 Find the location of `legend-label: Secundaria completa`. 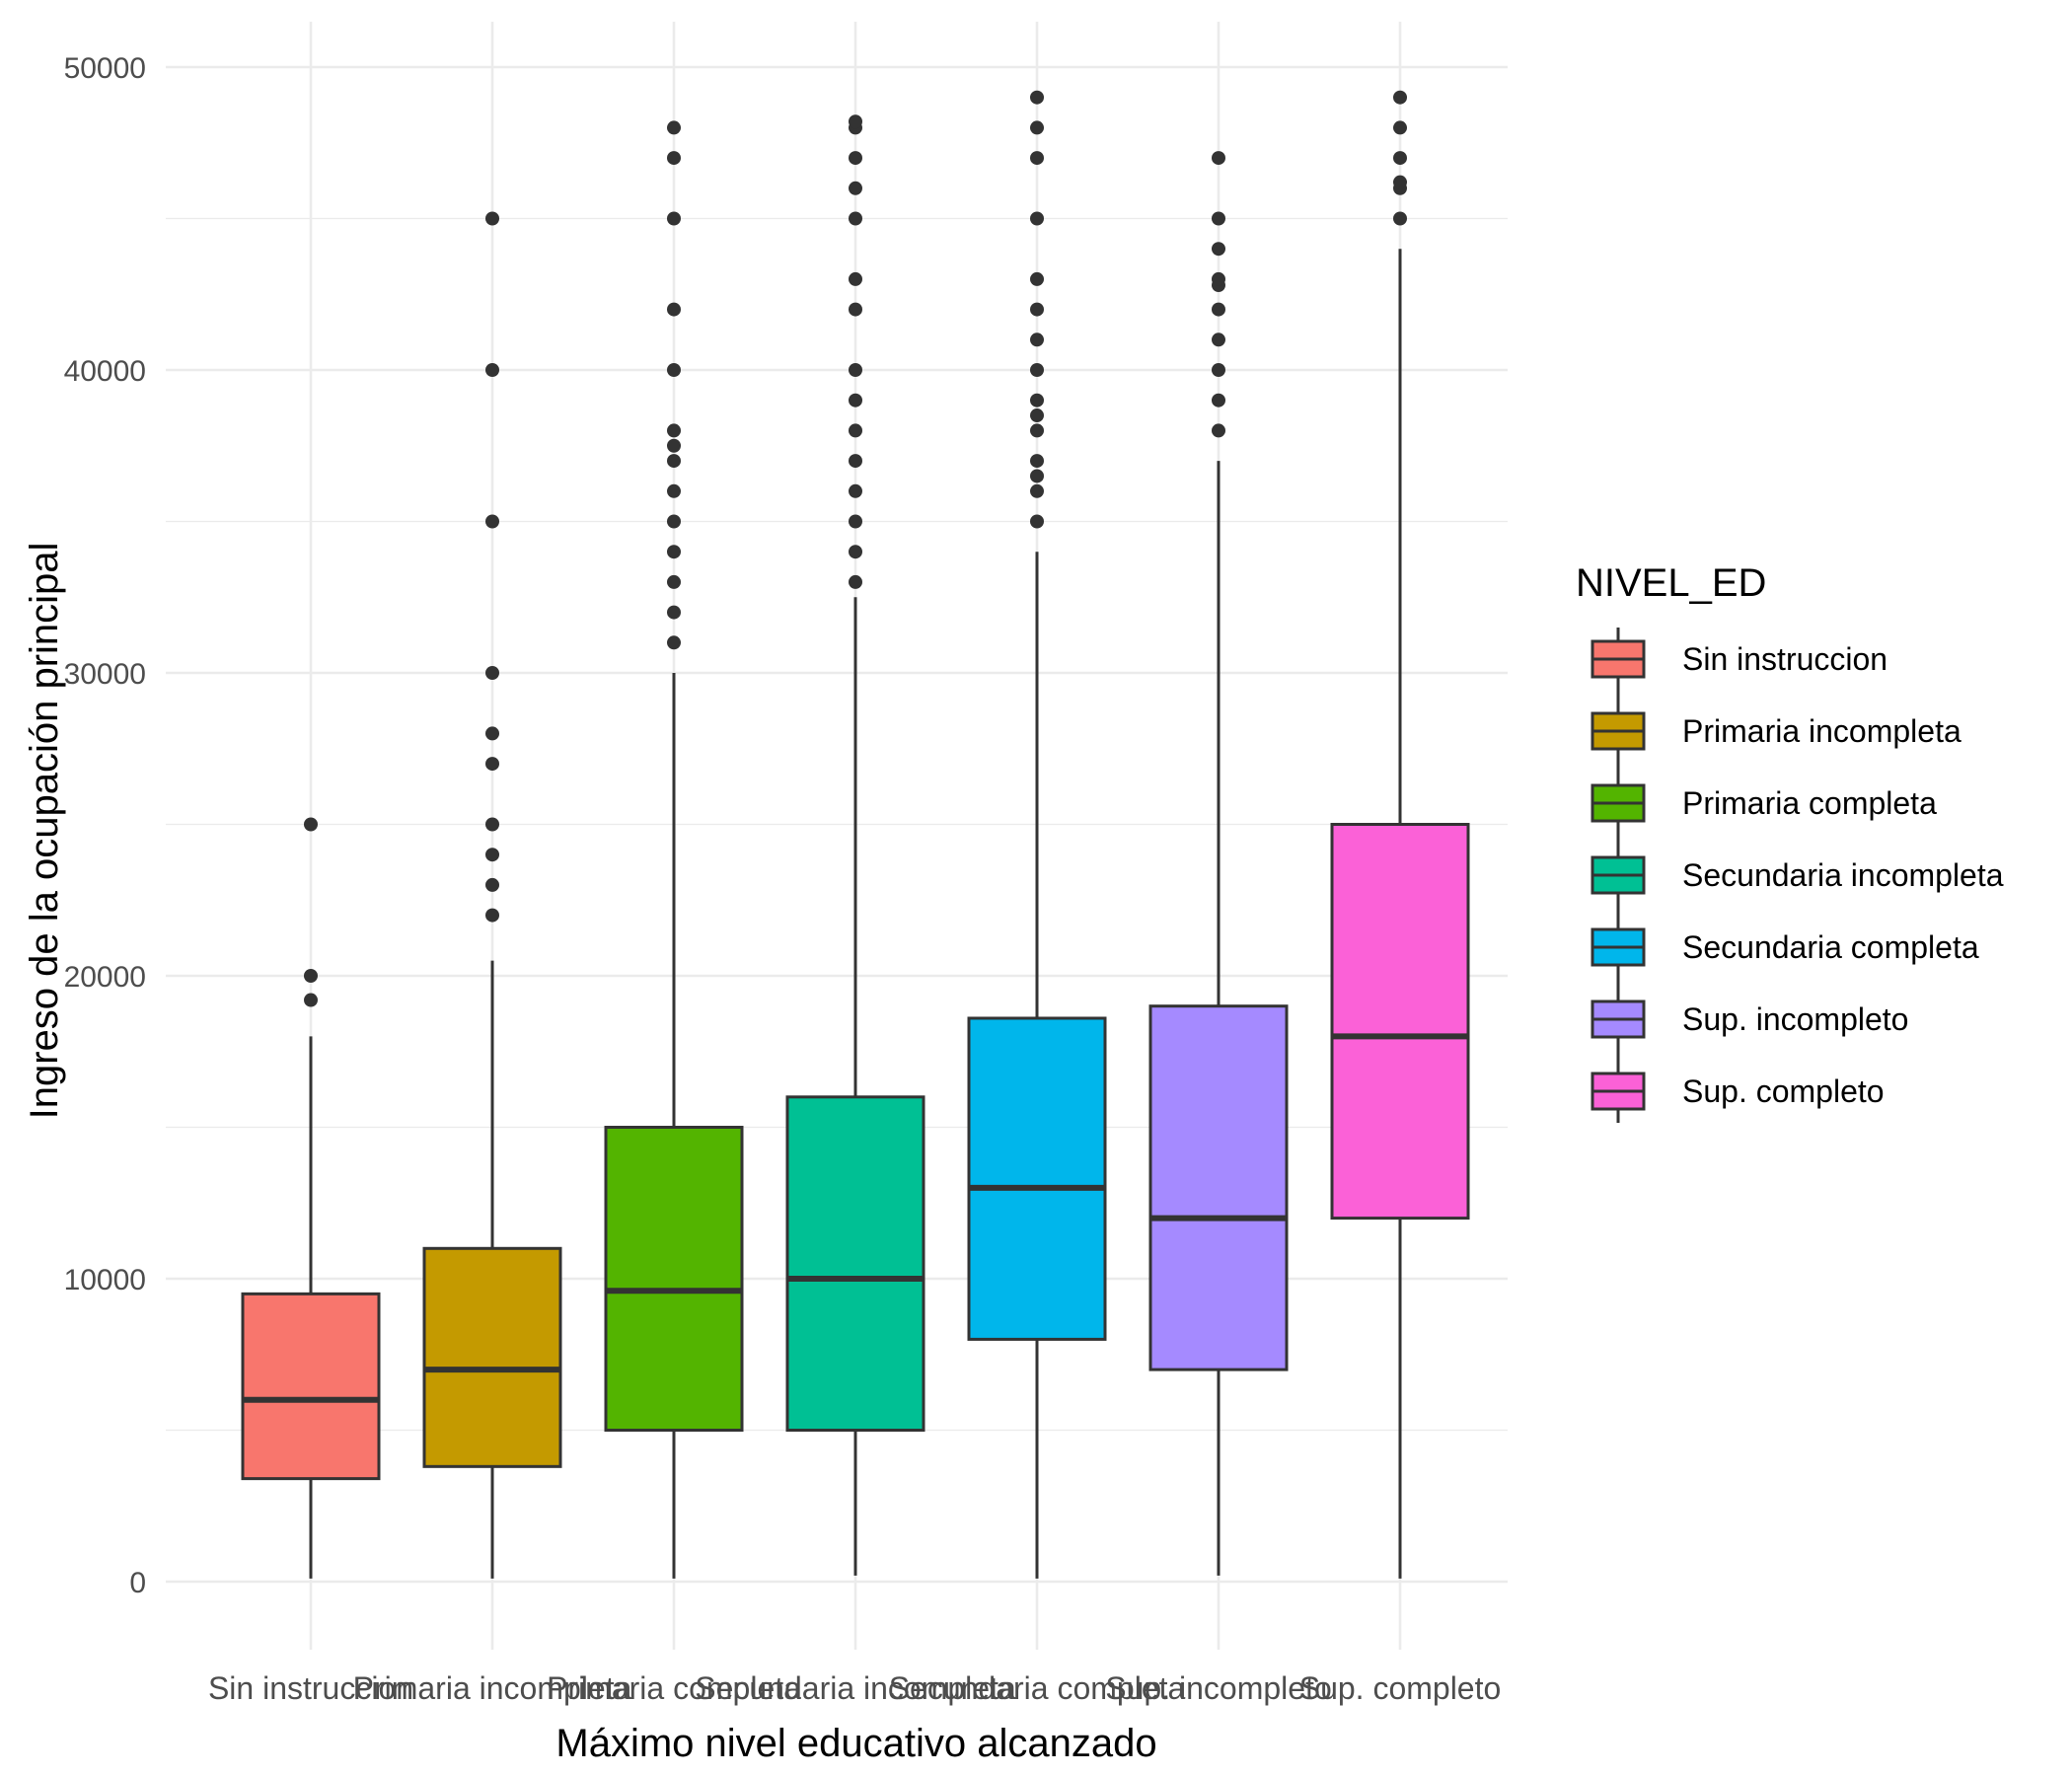

legend-label: Secundaria completa is located at coordinates (1831, 947).